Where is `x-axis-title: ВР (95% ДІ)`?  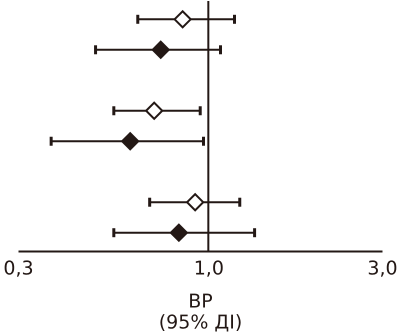 x-axis-title: ВР (95% ДІ) is located at coordinates (200, 312).